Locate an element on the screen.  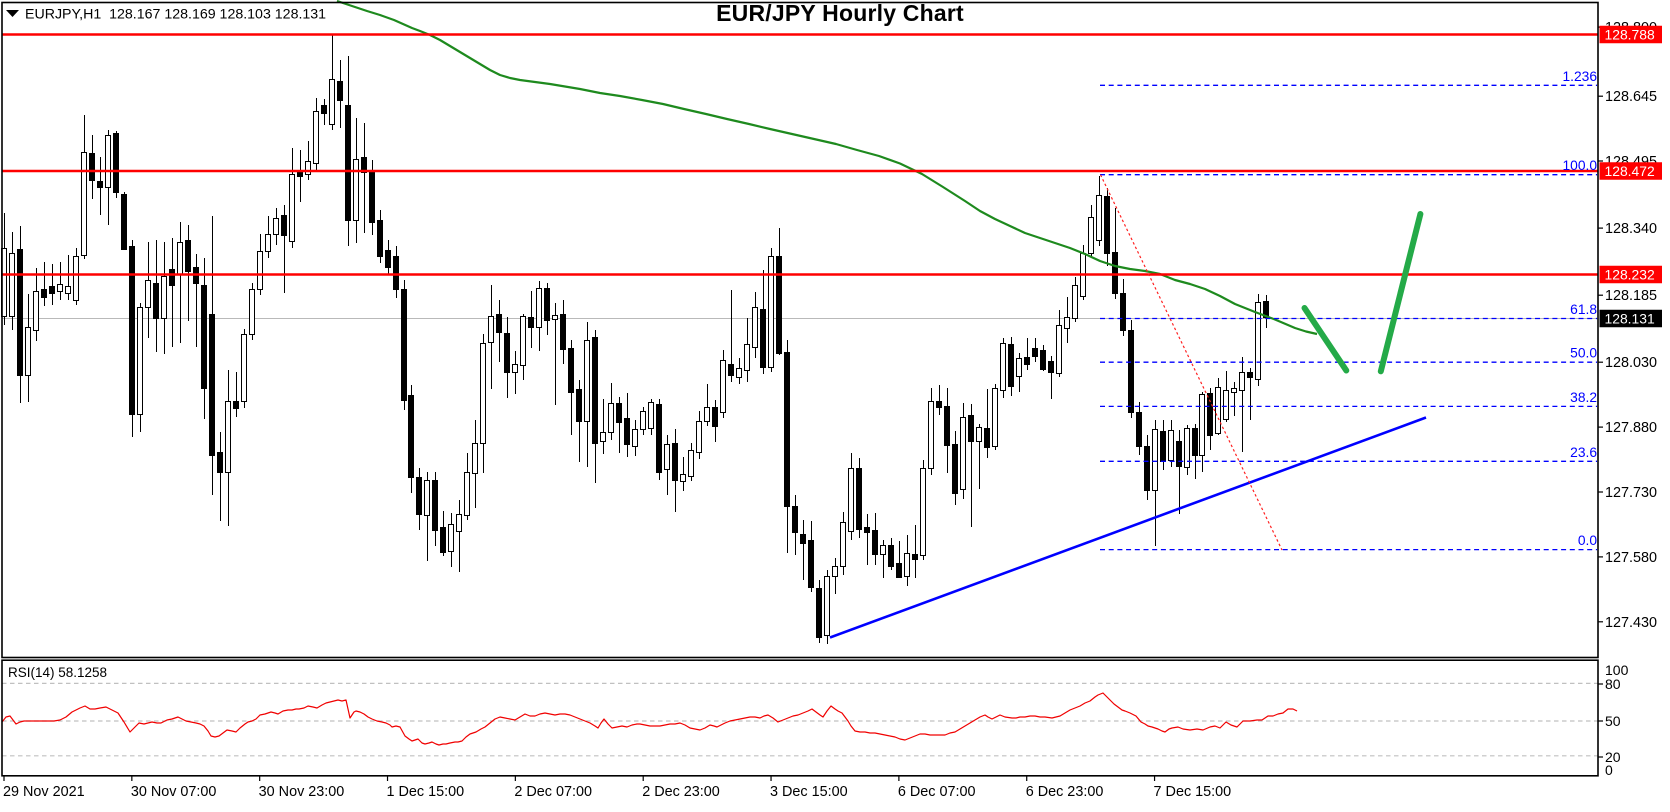
svg-text: 128.645 is located at coordinates (1631, 97).